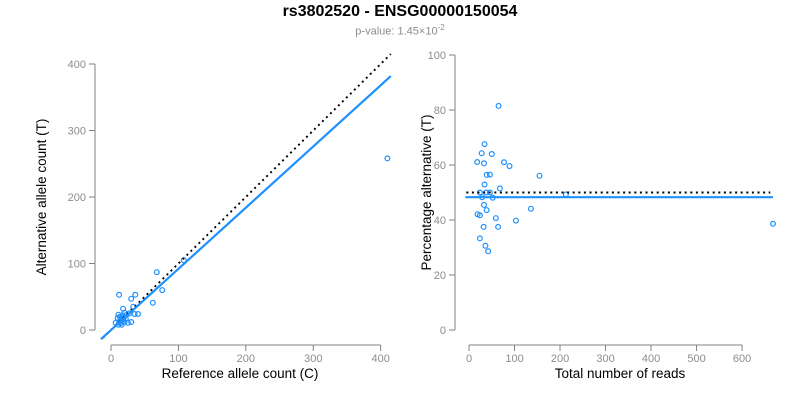 Image resolution: width=800 pixels, height=400 pixels. I want to click on y-axis-title: Percentage alternative (T), so click(426, 192).